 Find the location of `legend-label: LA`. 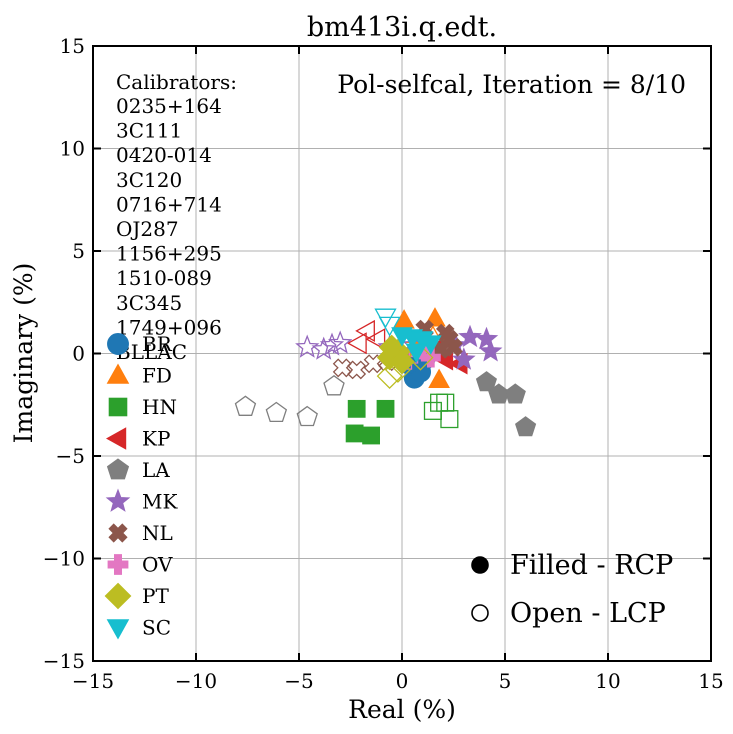

legend-label: LA is located at coordinates (156, 470).